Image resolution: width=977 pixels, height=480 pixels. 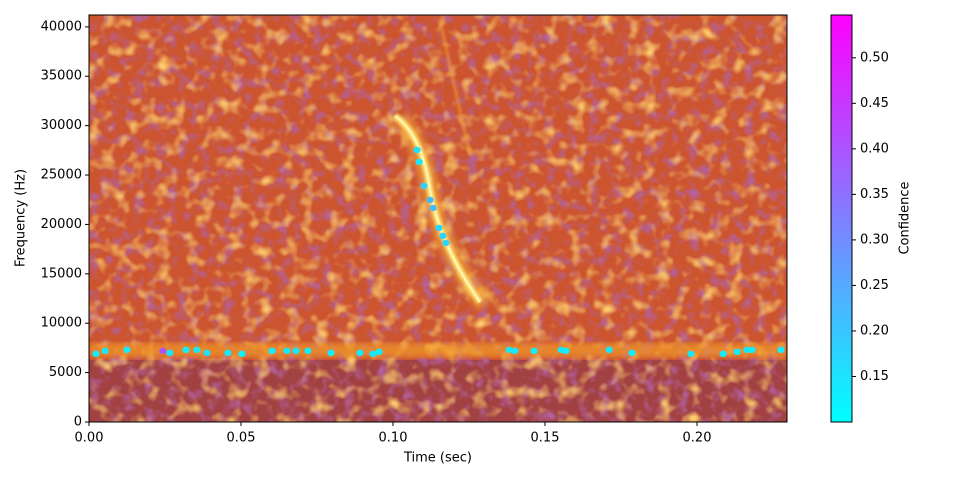 What do you see at coordinates (61, 175) in the screenshot?
I see `y-tick-label: 25000` at bounding box center [61, 175].